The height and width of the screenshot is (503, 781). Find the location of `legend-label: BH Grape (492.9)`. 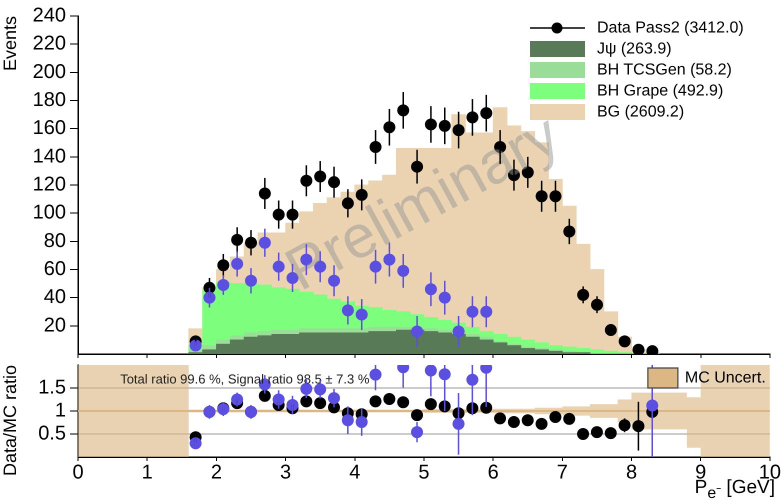

legend-label: BH Grape (492.9) is located at coordinates (660, 91).